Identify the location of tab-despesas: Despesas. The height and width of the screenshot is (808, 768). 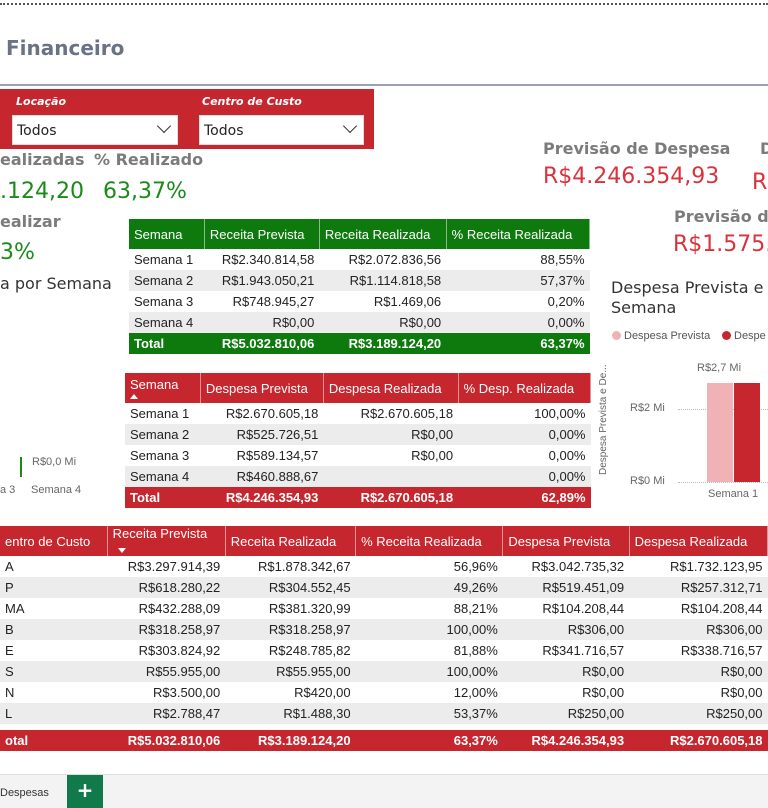
(24, 793).